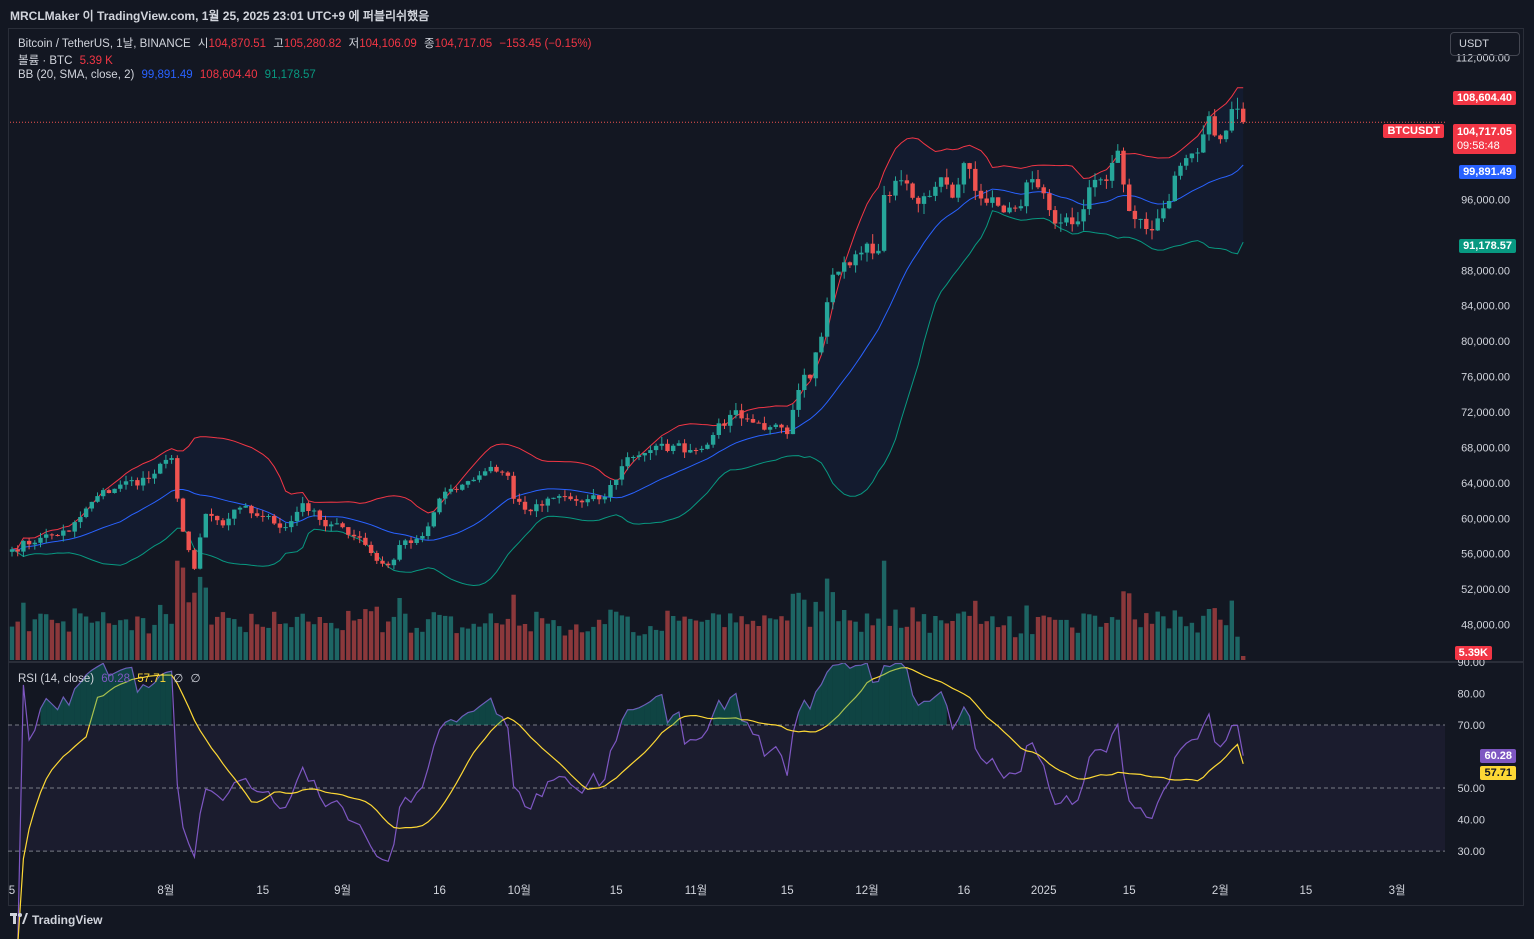 The height and width of the screenshot is (939, 1534). Describe the element at coordinates (237, 44) in the screenshot. I see `open-value: 104,870.51` at that location.